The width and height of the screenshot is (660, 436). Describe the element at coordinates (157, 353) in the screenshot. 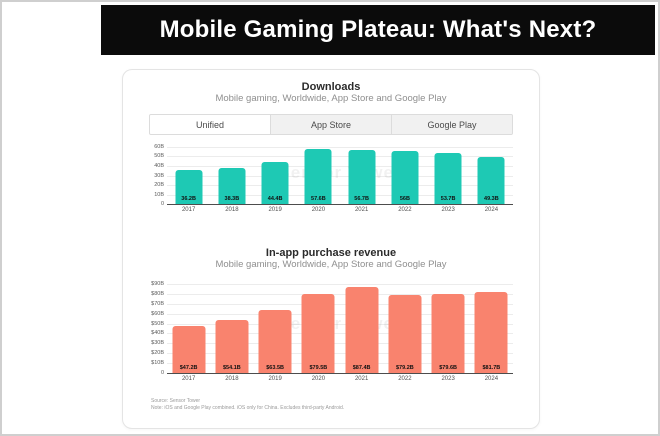

I see `y-tick-label: $20B` at that location.